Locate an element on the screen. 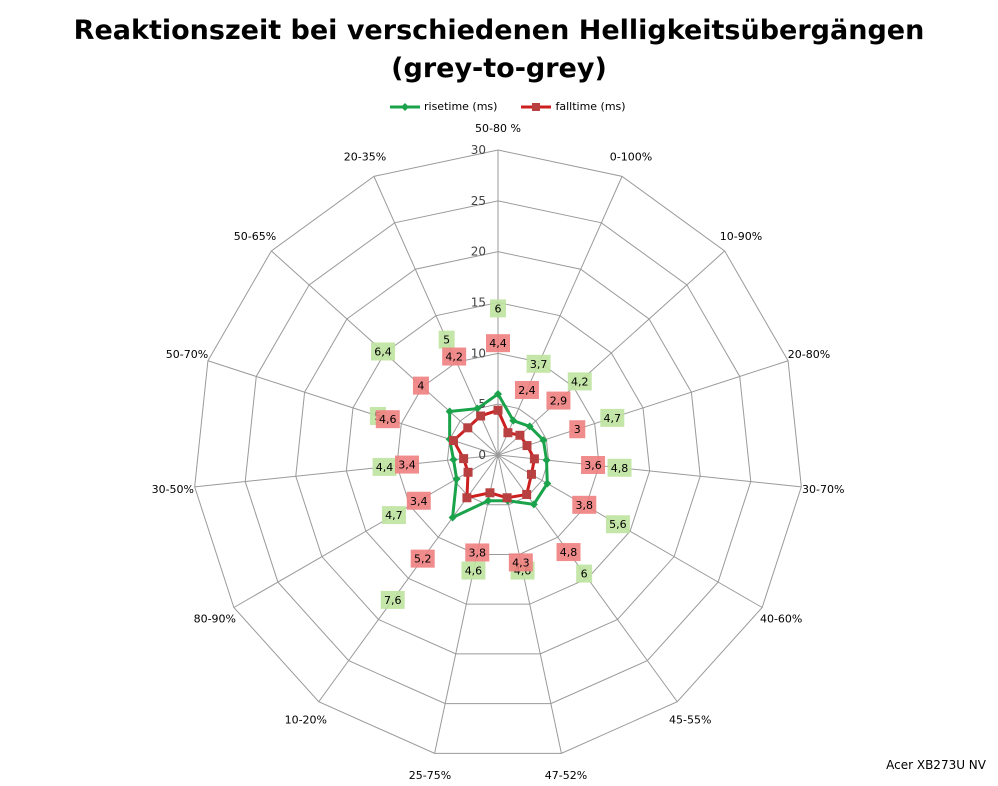  data-label-risetime: 5,6 is located at coordinates (618, 524).